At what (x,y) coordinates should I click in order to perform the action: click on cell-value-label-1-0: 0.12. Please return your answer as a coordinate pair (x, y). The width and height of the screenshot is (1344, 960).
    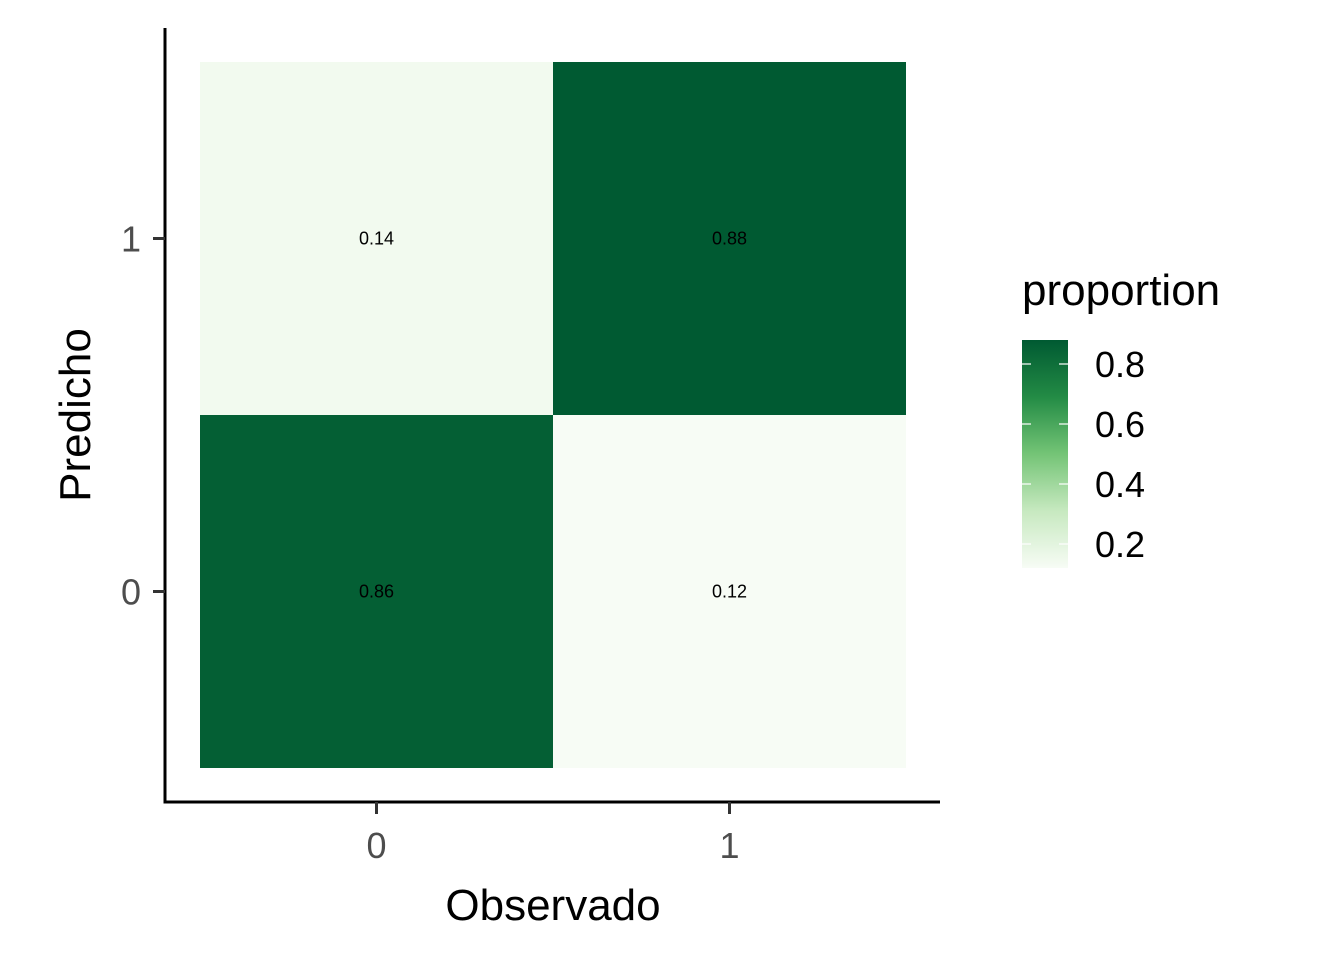
    Looking at the image, I should click on (729, 592).